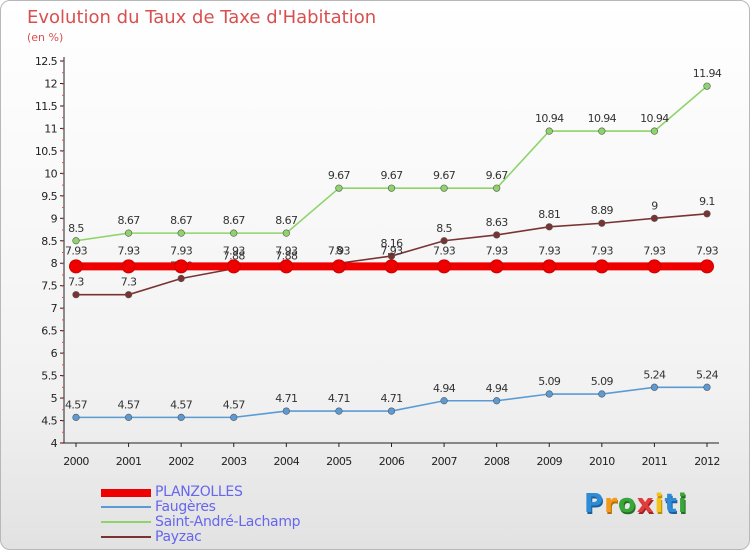 This screenshot has height=550, width=750. I want to click on y-tick-label: 6, so click(54, 353).